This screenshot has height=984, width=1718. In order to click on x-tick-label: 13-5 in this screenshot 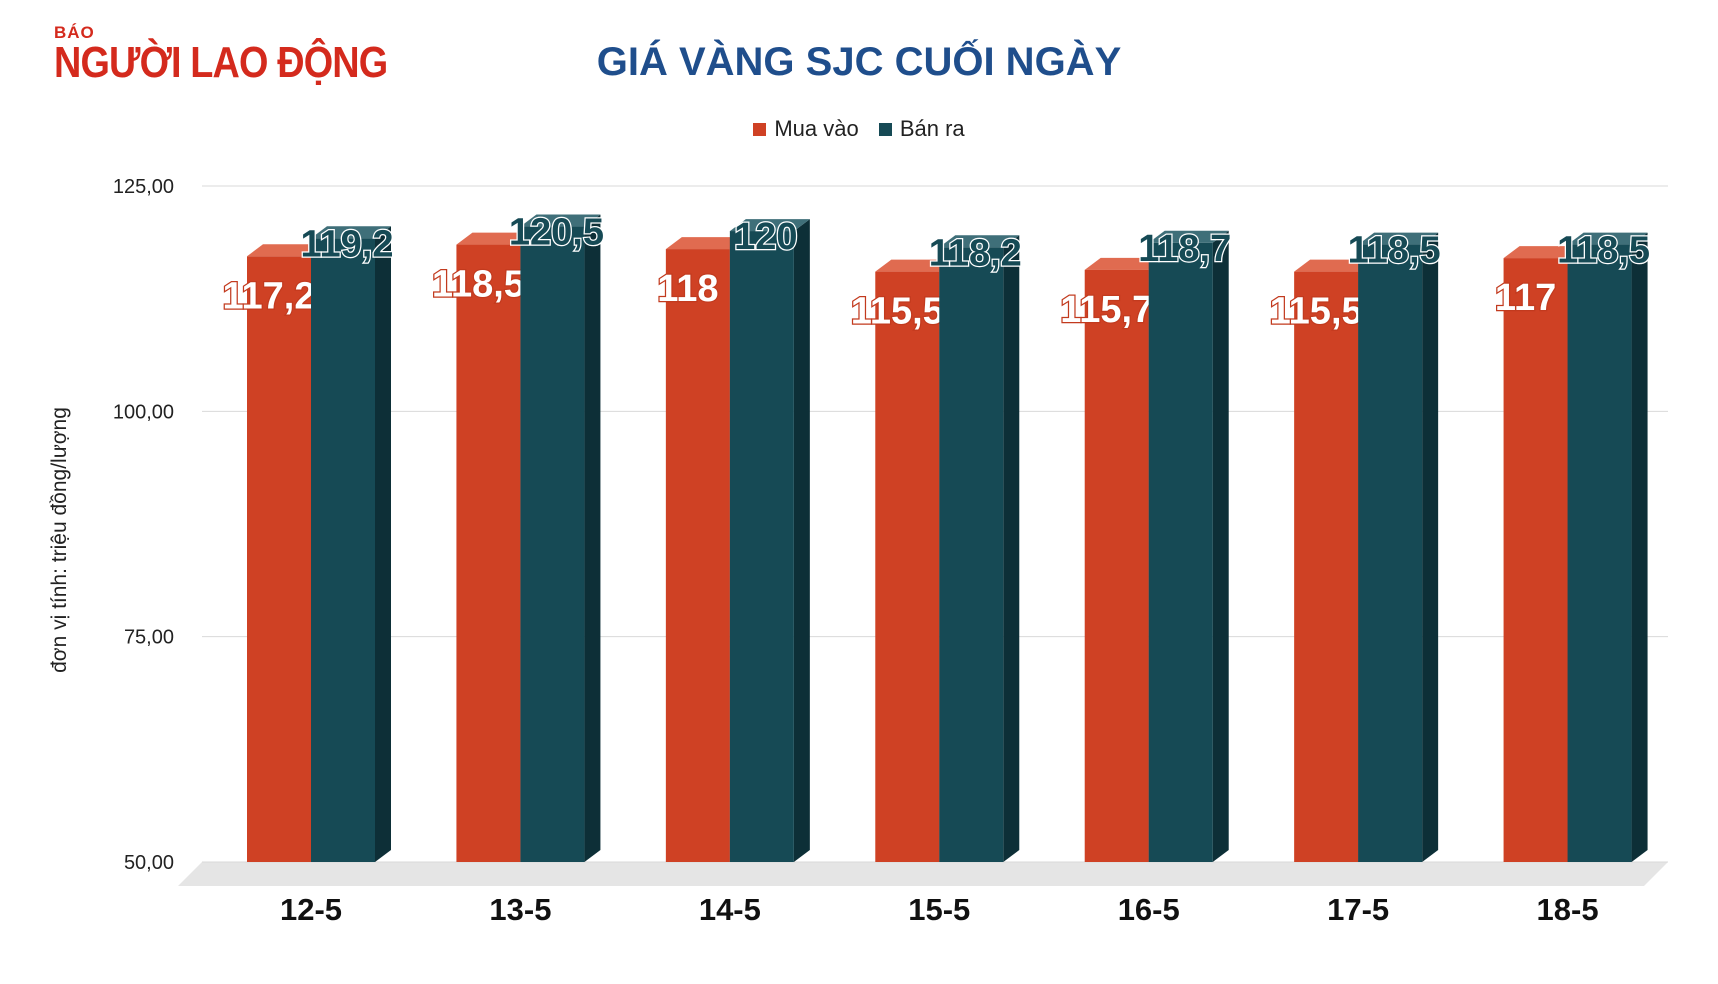, I will do `click(520, 909)`.